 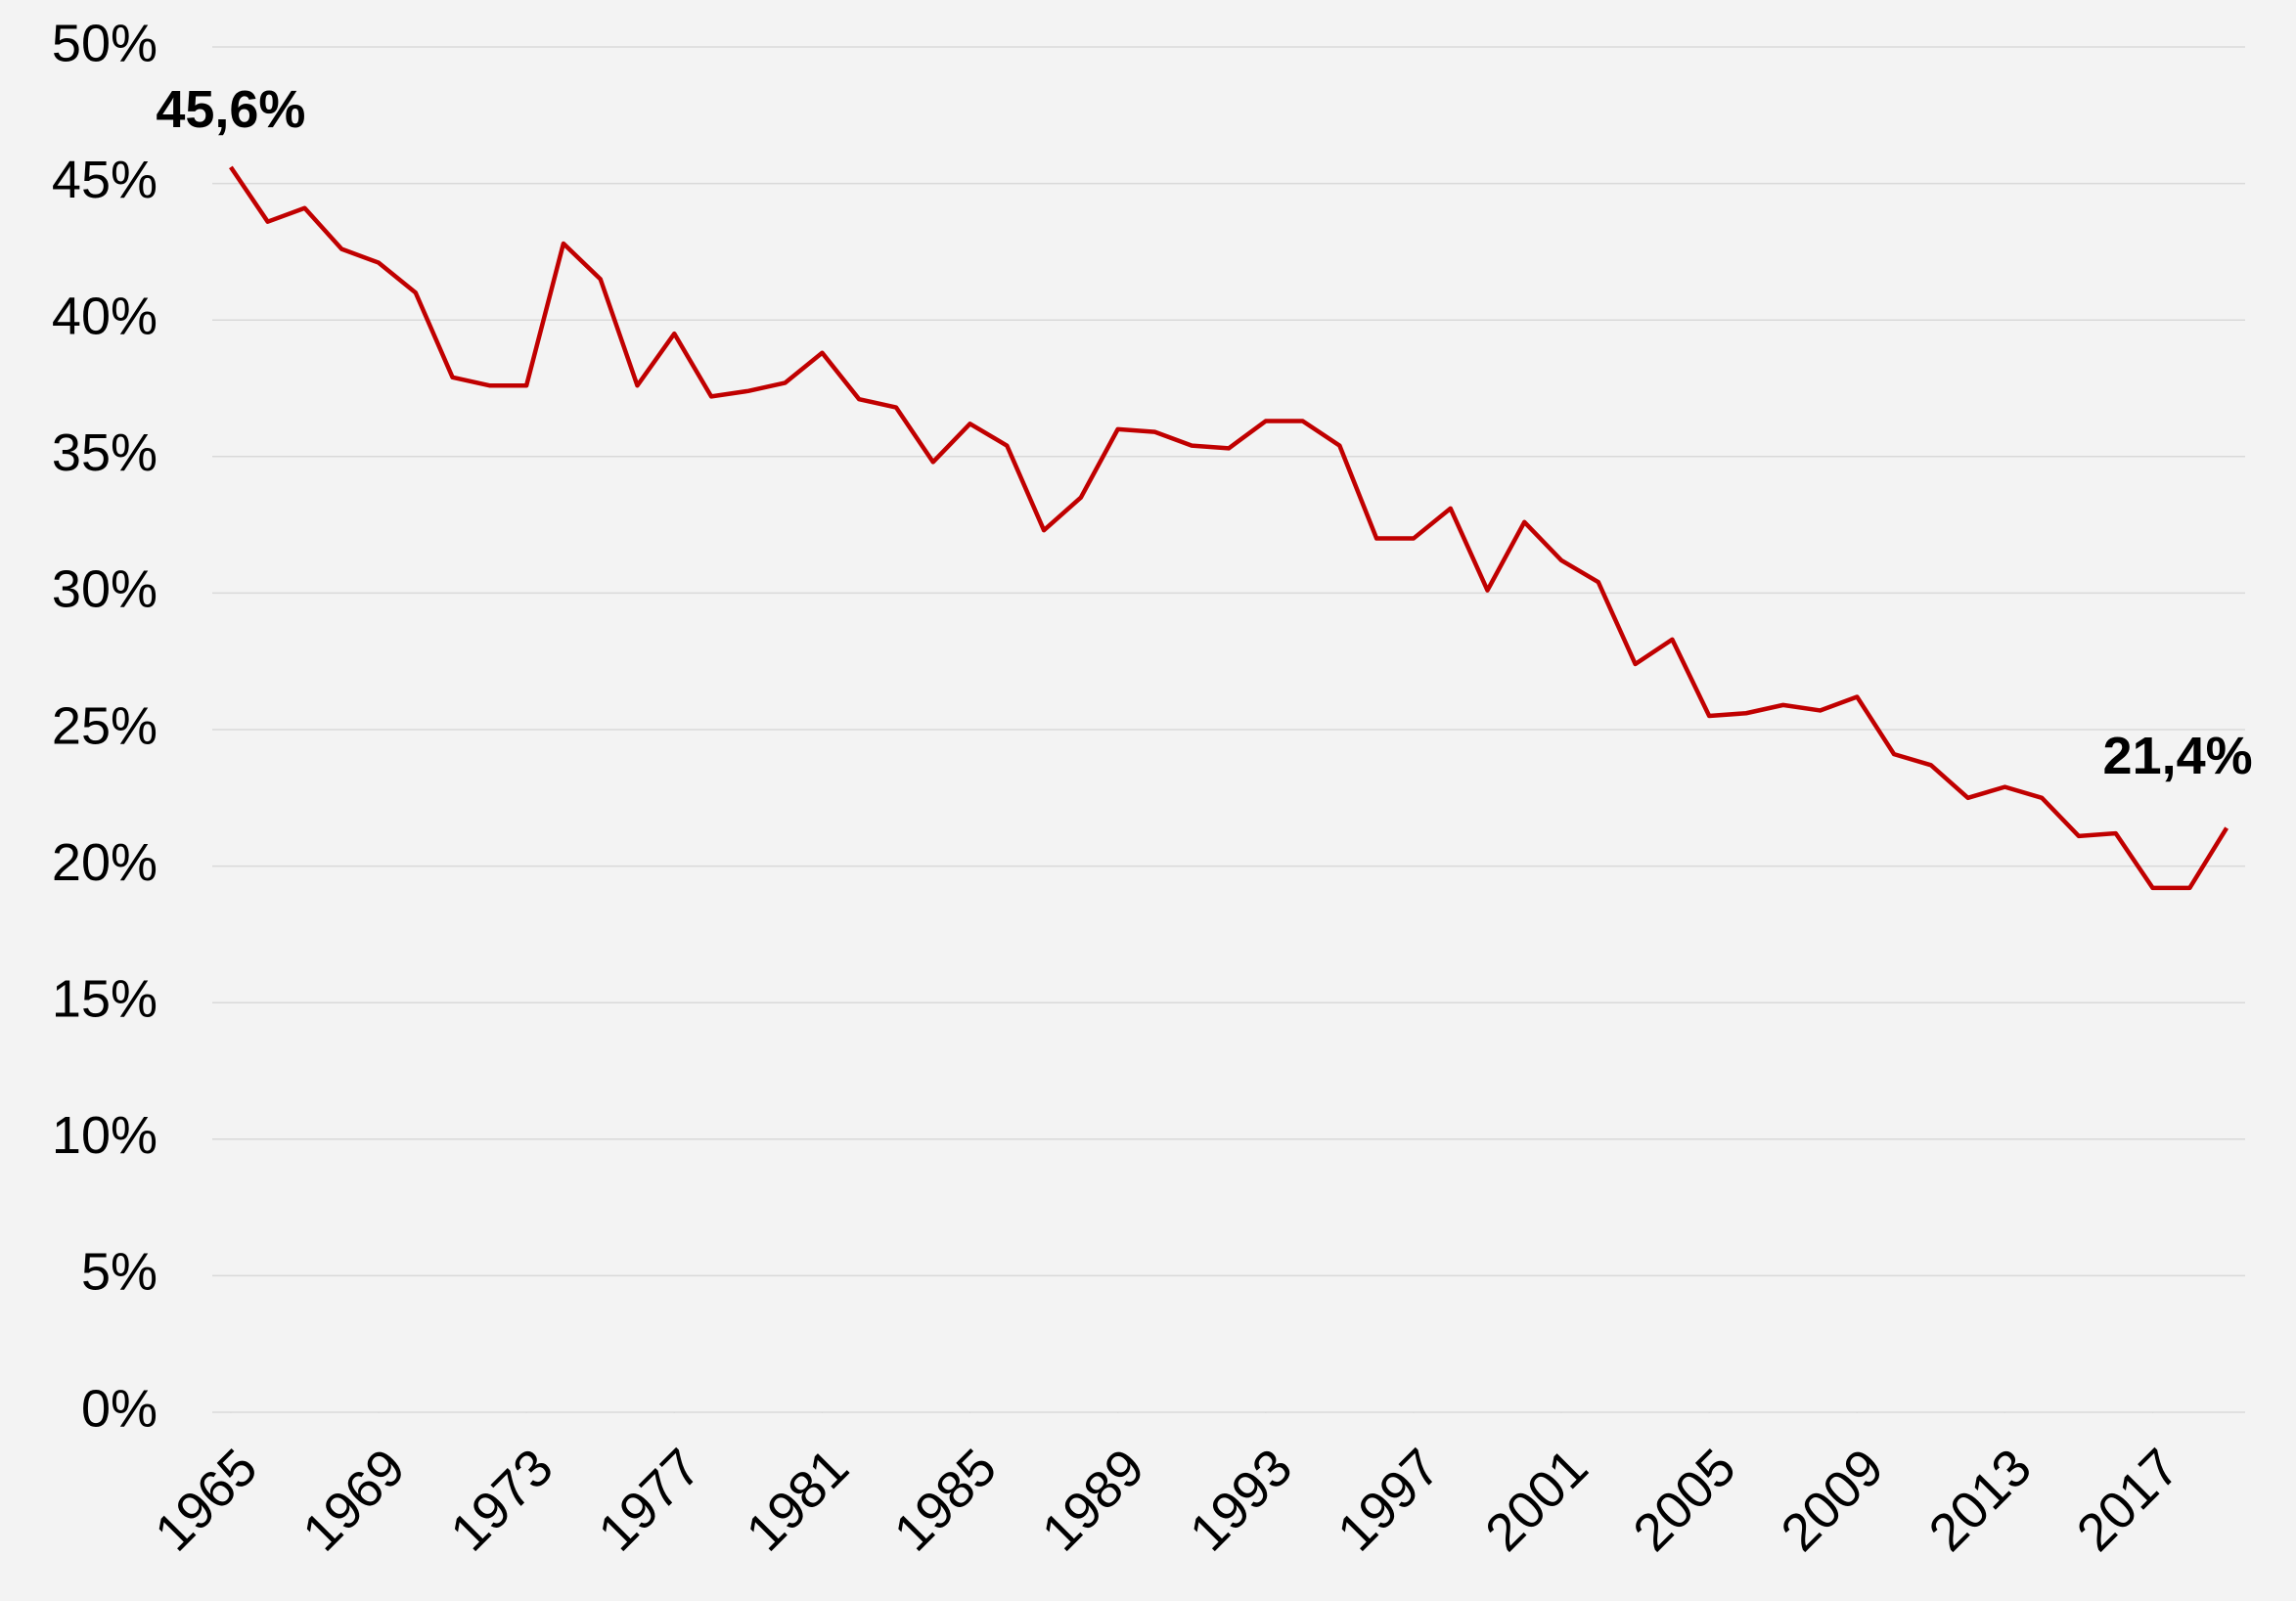 I want to click on y-tick-label: 25%, so click(x=105, y=725).